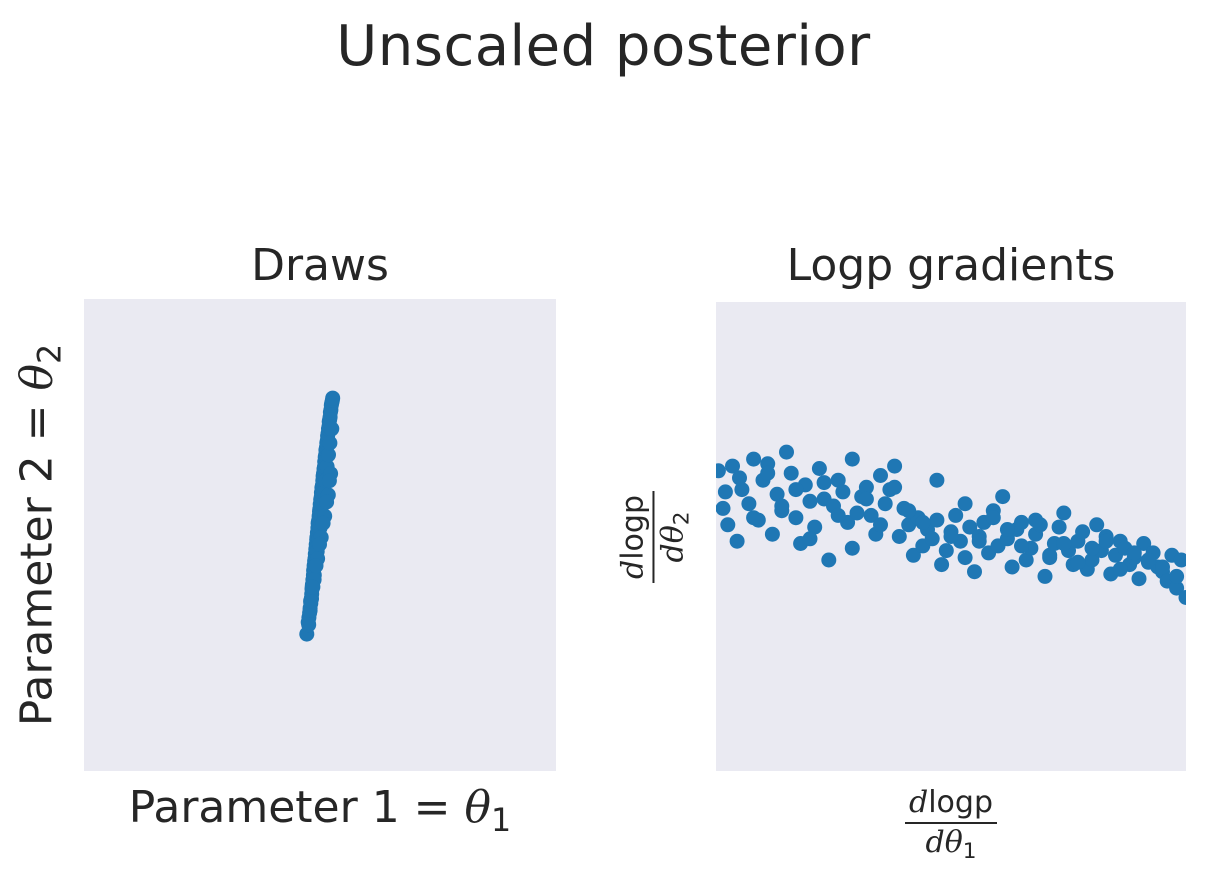  Describe the element at coordinates (320, 516) in the screenshot. I see `draws-points` at that location.